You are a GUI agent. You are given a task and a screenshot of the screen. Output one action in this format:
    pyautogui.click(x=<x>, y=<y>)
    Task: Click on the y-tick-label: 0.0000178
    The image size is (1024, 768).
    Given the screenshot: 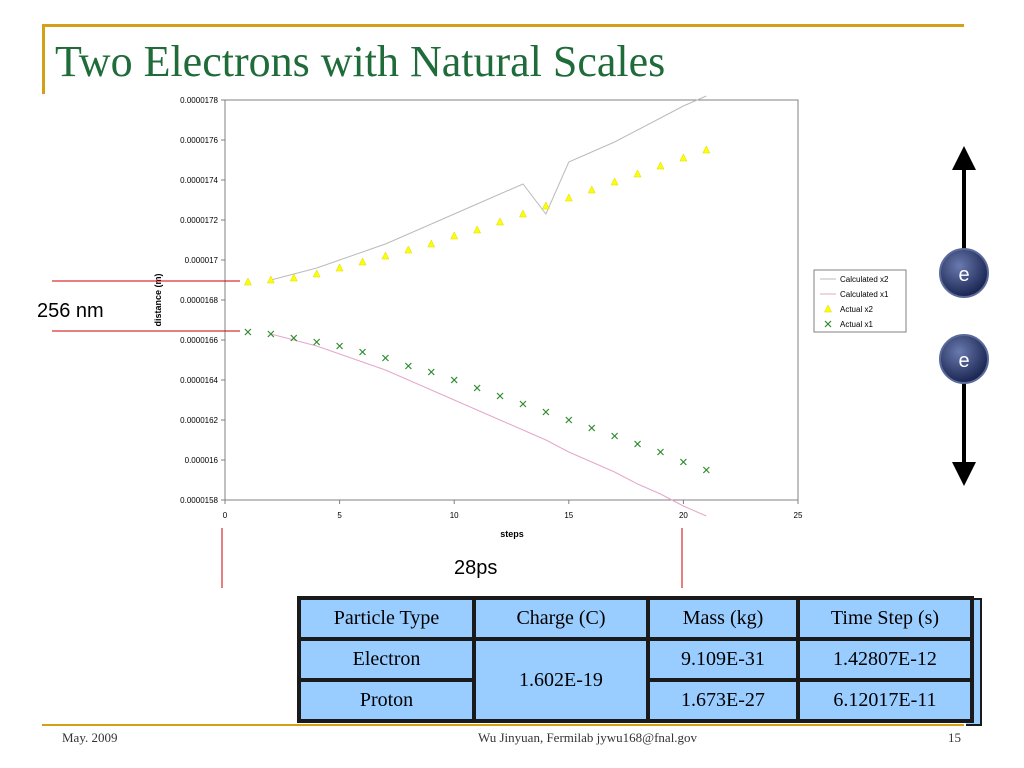 What is the action you would take?
    pyautogui.click(x=199, y=100)
    